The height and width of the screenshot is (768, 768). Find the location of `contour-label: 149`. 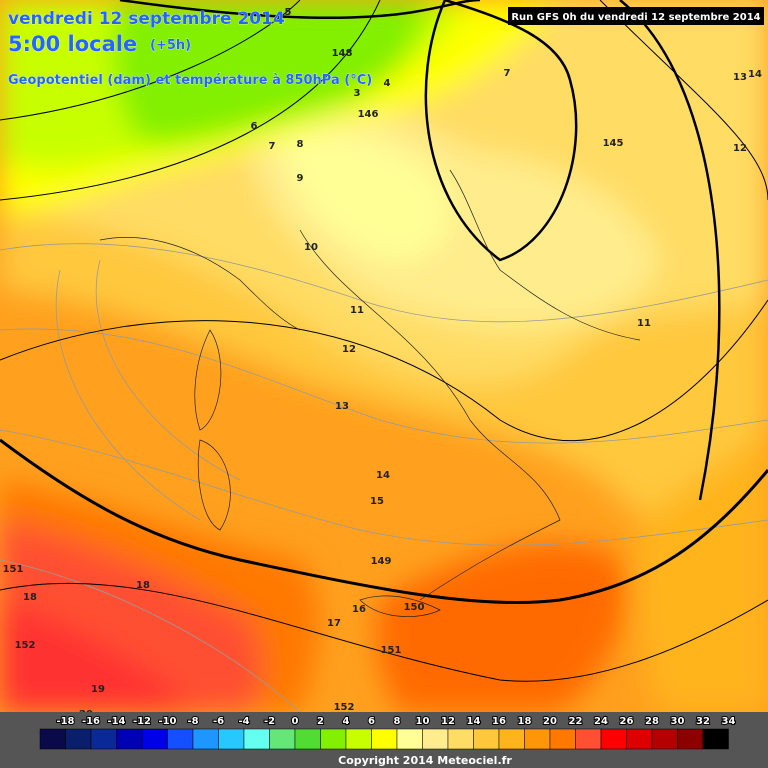

contour-label: 149 is located at coordinates (381, 561).